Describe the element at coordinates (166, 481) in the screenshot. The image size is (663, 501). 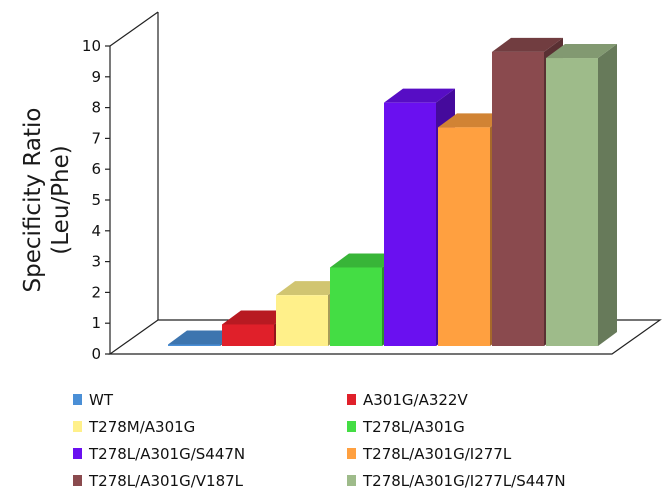
I see `legend-label: T278L/A301G/V187L` at that location.